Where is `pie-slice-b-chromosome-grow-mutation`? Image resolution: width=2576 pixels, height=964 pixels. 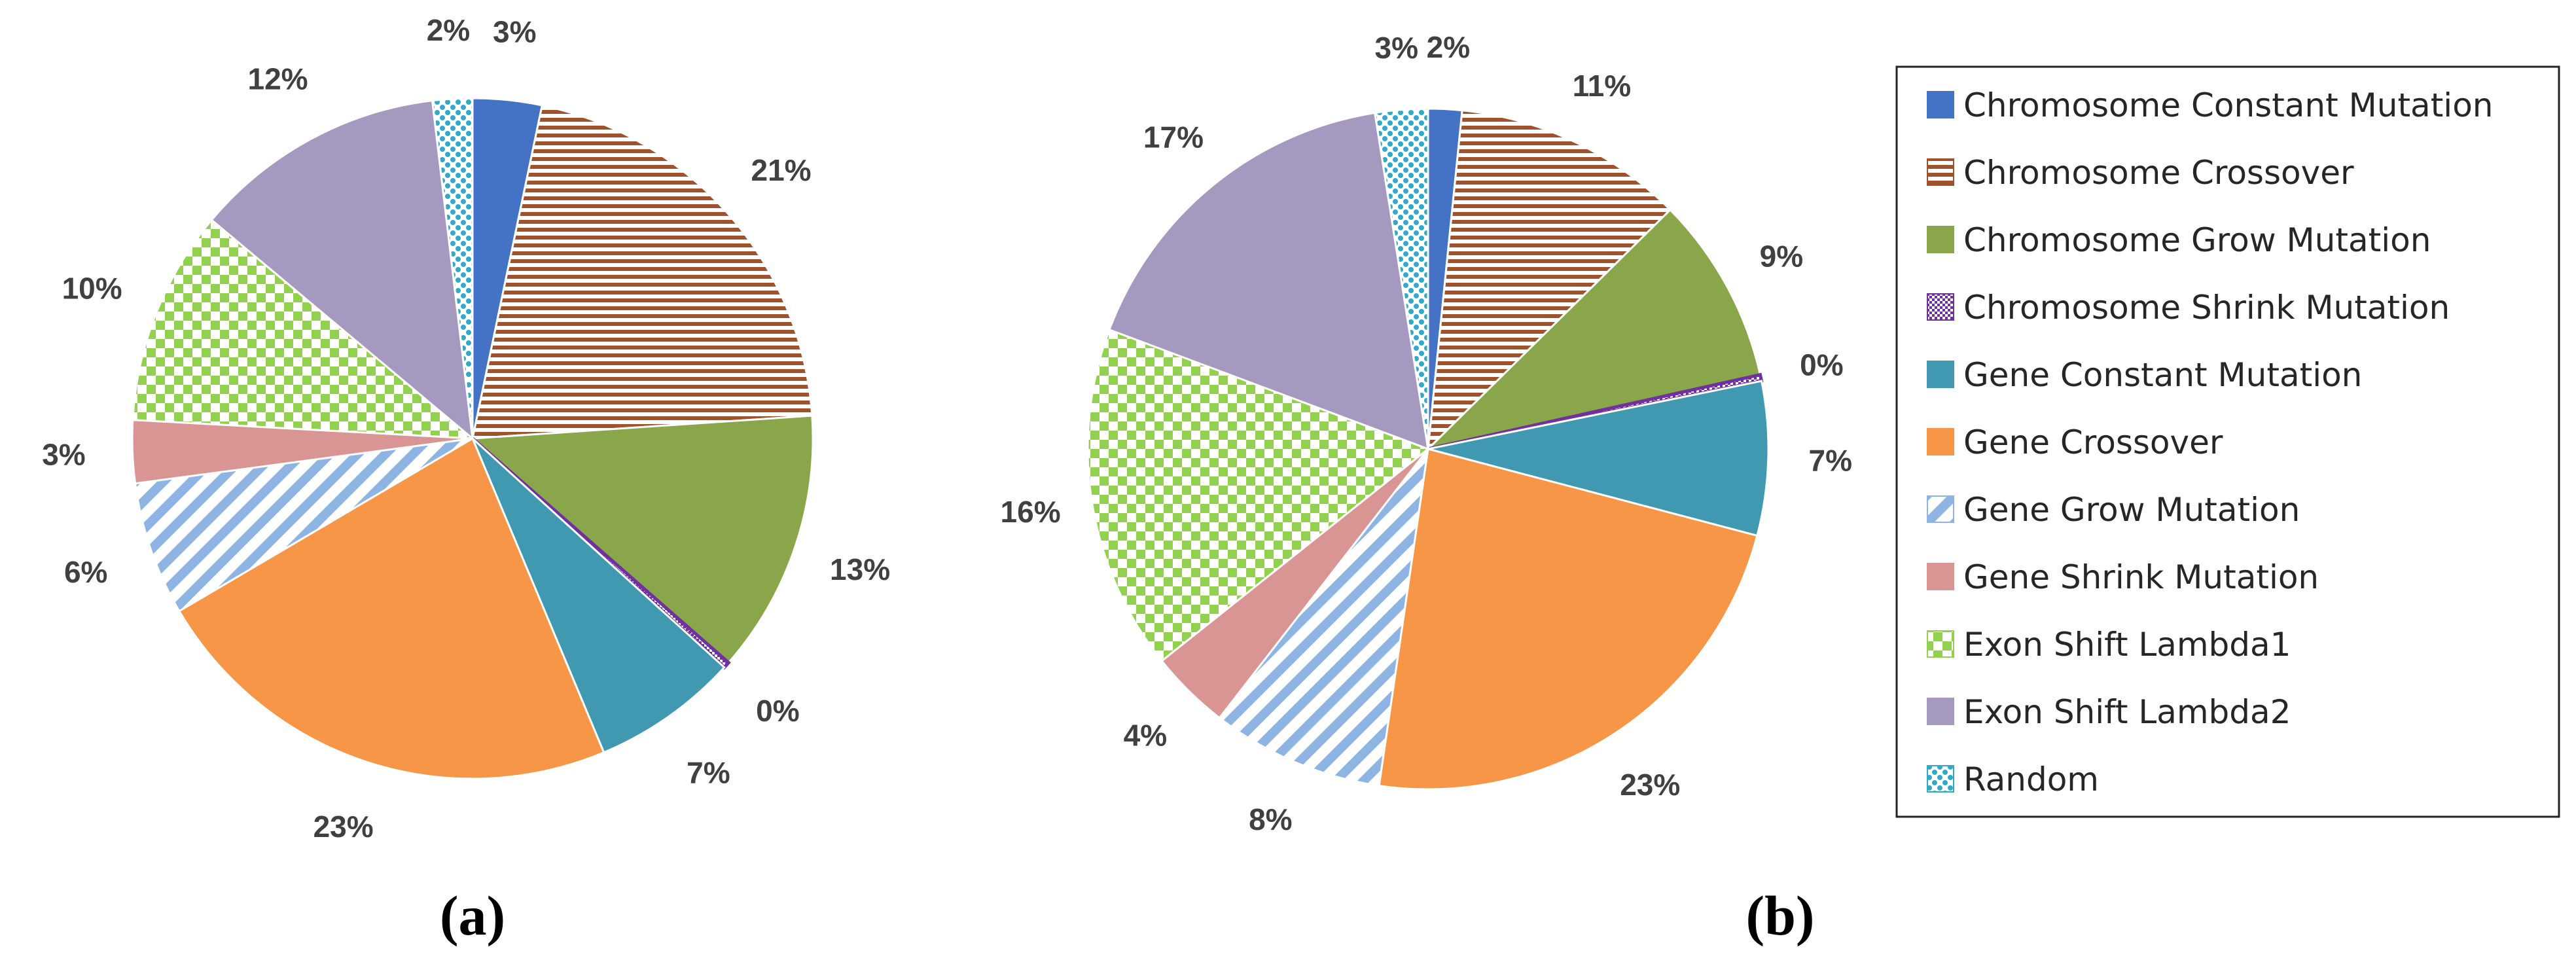 pie-slice-b-chromosome-grow-mutation is located at coordinates (1593, 329).